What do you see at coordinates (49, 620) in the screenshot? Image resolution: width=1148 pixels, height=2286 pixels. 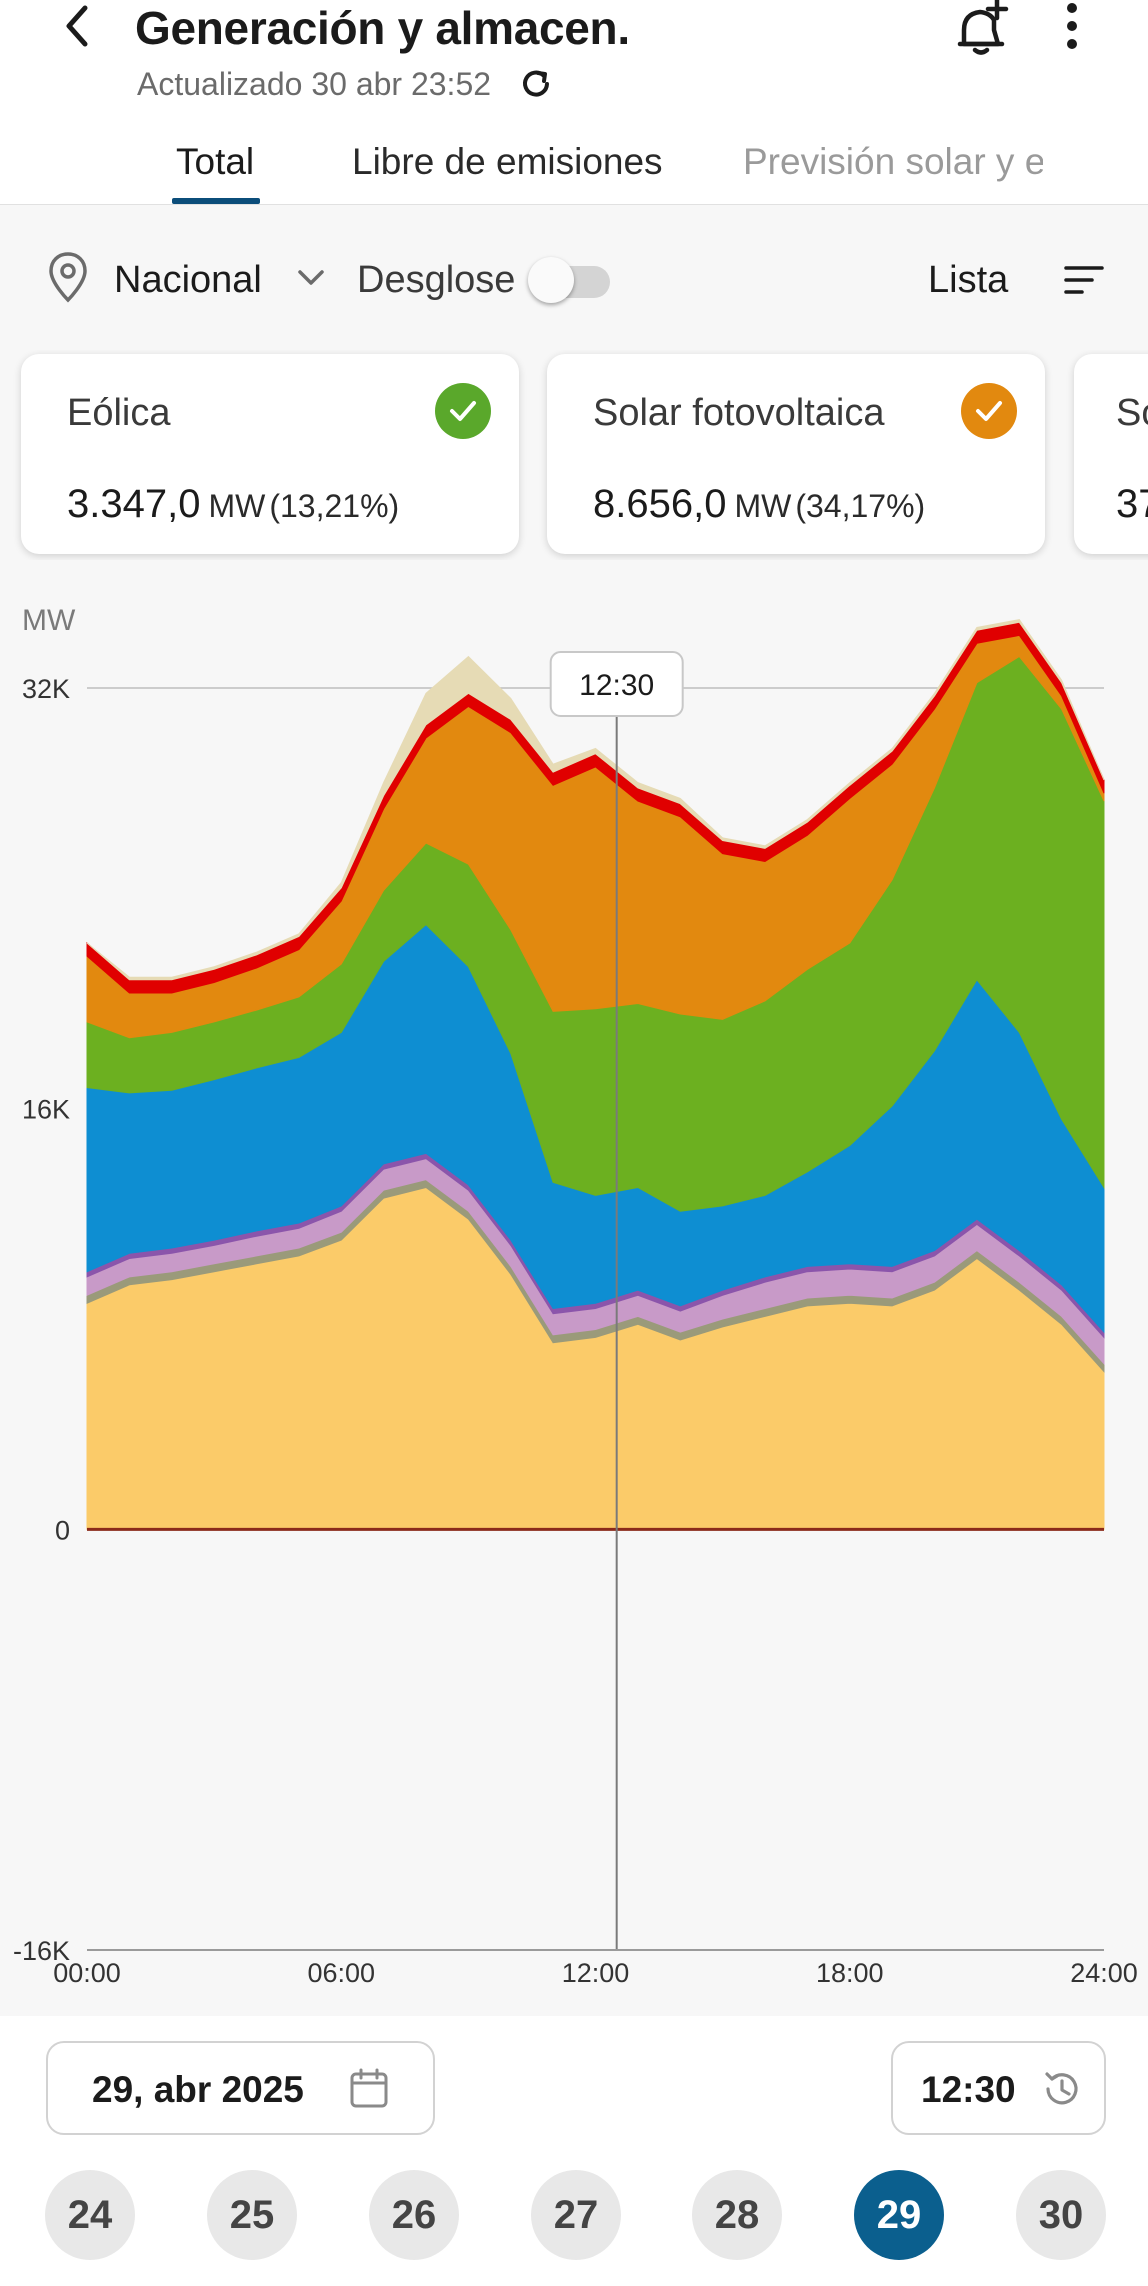 I see `y-unit-label: MW` at bounding box center [49, 620].